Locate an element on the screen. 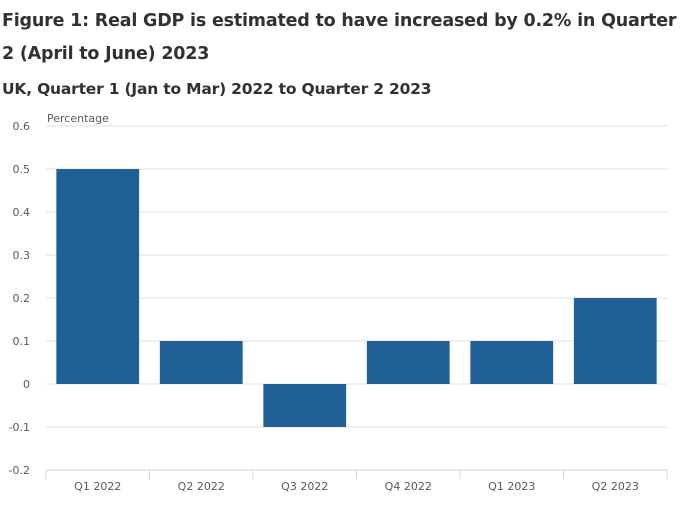 The width and height of the screenshot is (694, 506). x-tick-label: Q1 2023 is located at coordinates (511, 486).